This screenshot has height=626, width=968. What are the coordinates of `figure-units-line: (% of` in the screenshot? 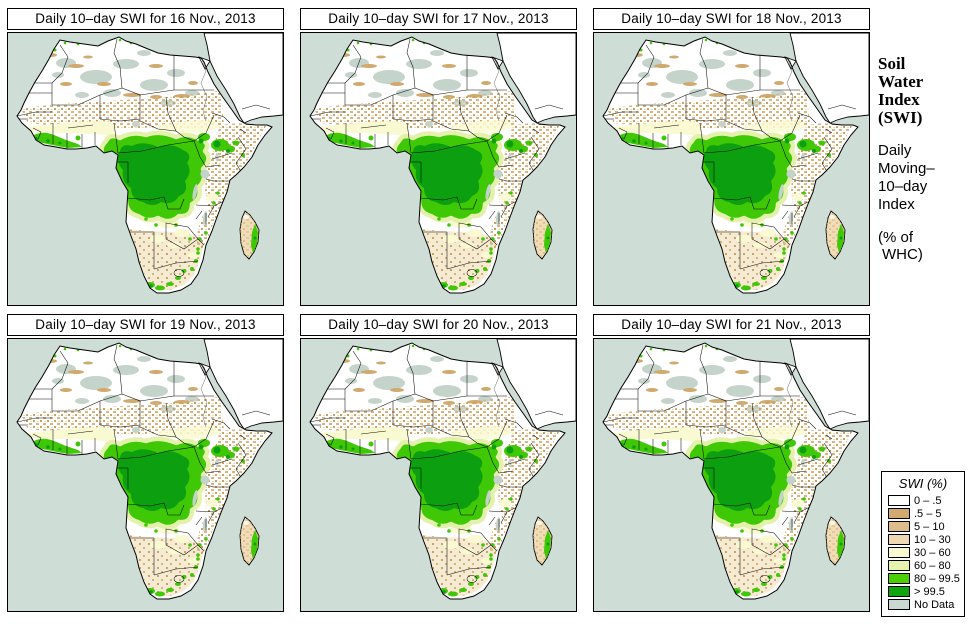 It's located at (896, 237).